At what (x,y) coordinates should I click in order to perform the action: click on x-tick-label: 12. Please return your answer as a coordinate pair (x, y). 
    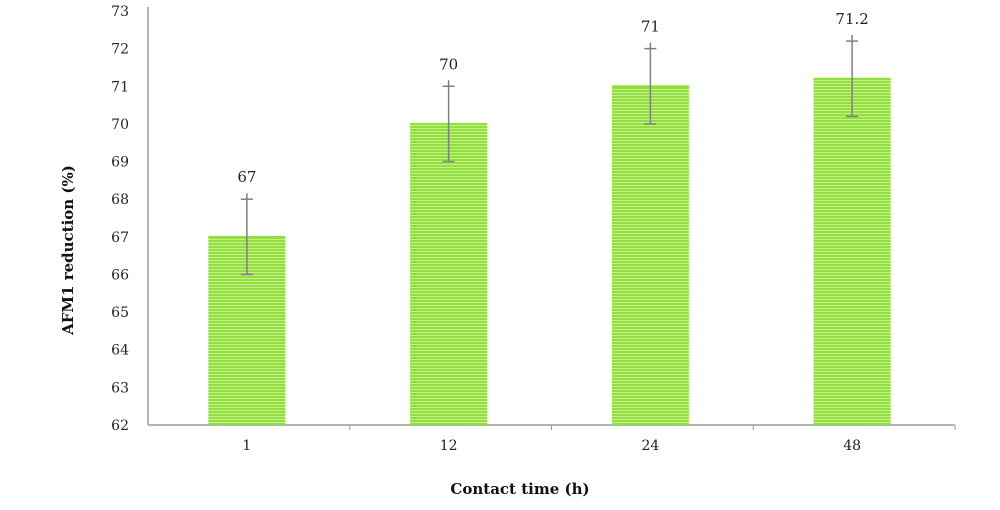
    Looking at the image, I should click on (449, 446).